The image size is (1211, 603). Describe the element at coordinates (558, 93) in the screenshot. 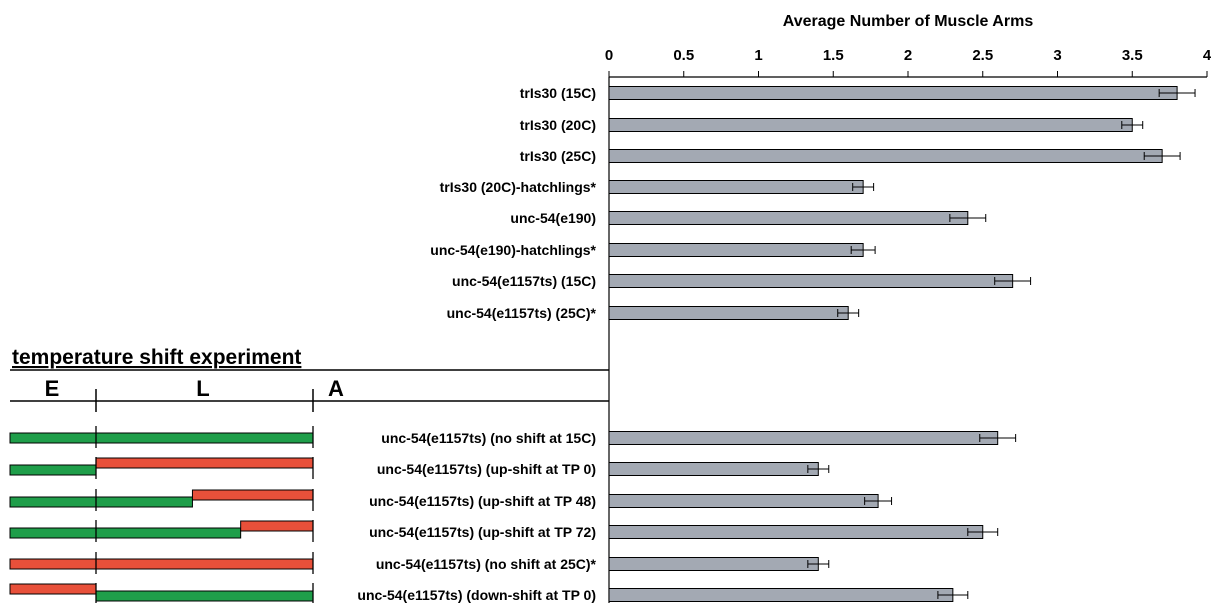

I see `category-label: trIs30 (15C)` at that location.